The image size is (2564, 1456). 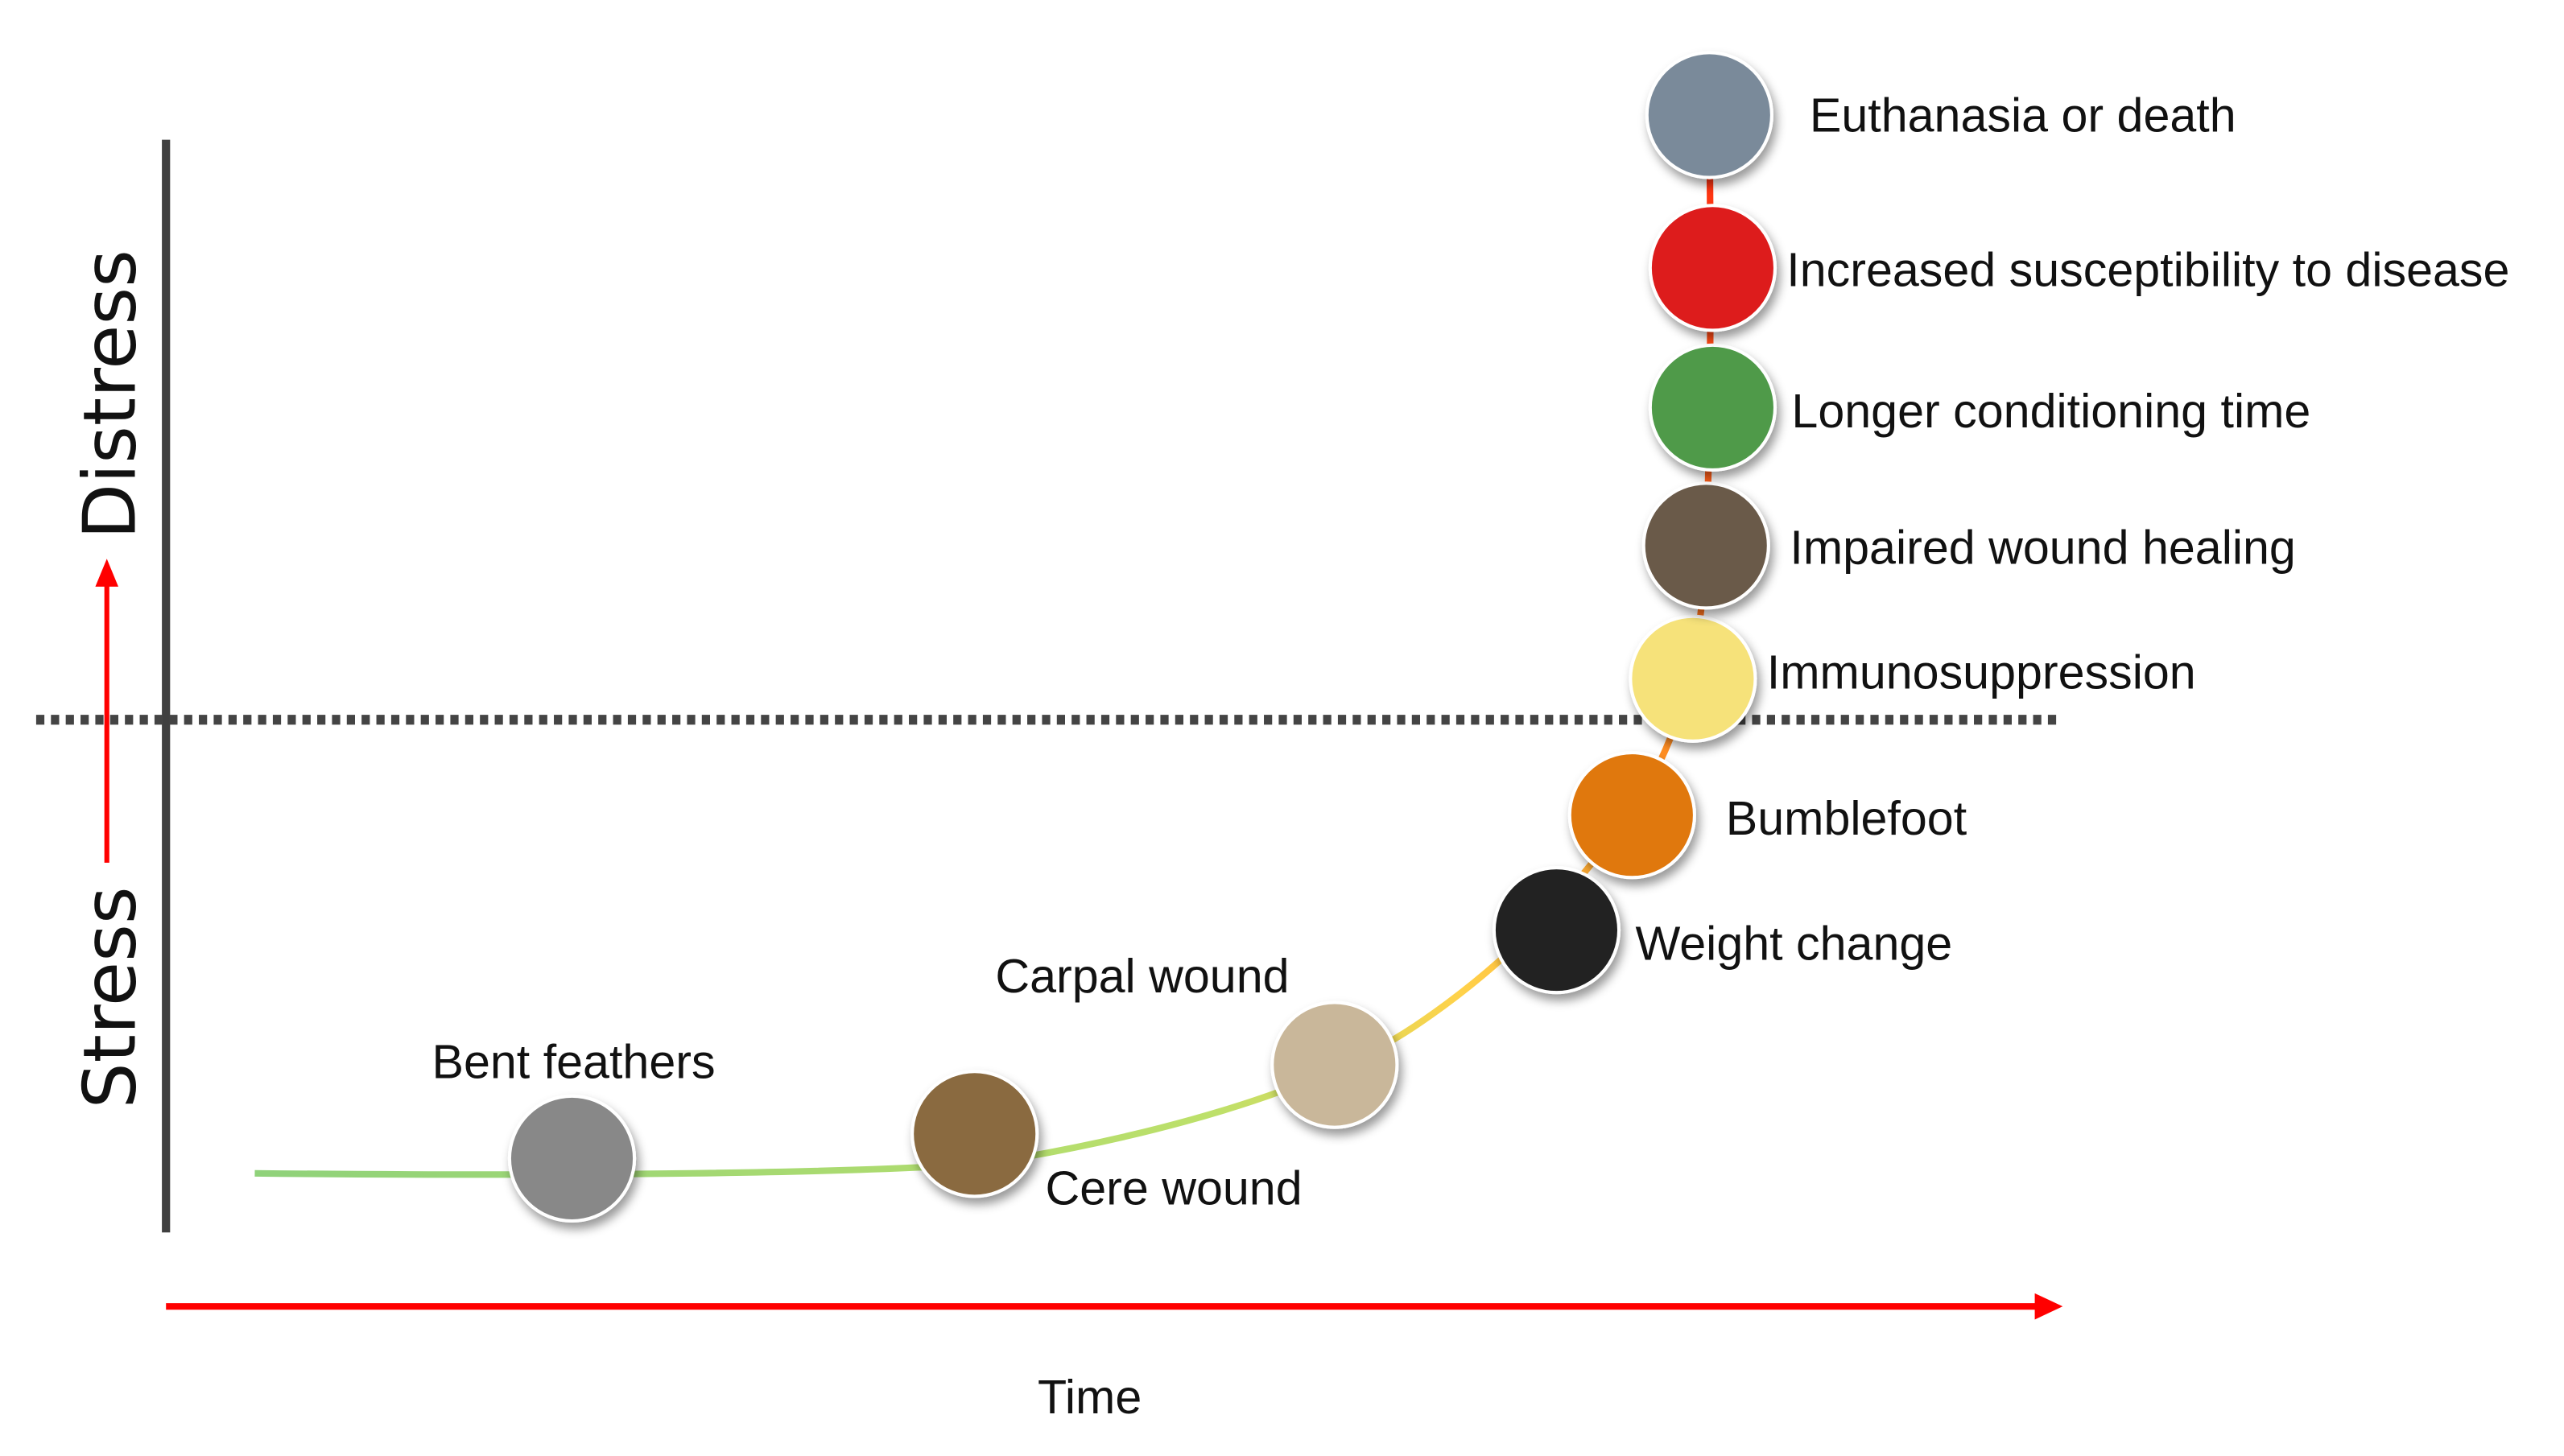 What do you see at coordinates (1106, 1142) in the screenshot?
I see `event-marker: Cere wound` at bounding box center [1106, 1142].